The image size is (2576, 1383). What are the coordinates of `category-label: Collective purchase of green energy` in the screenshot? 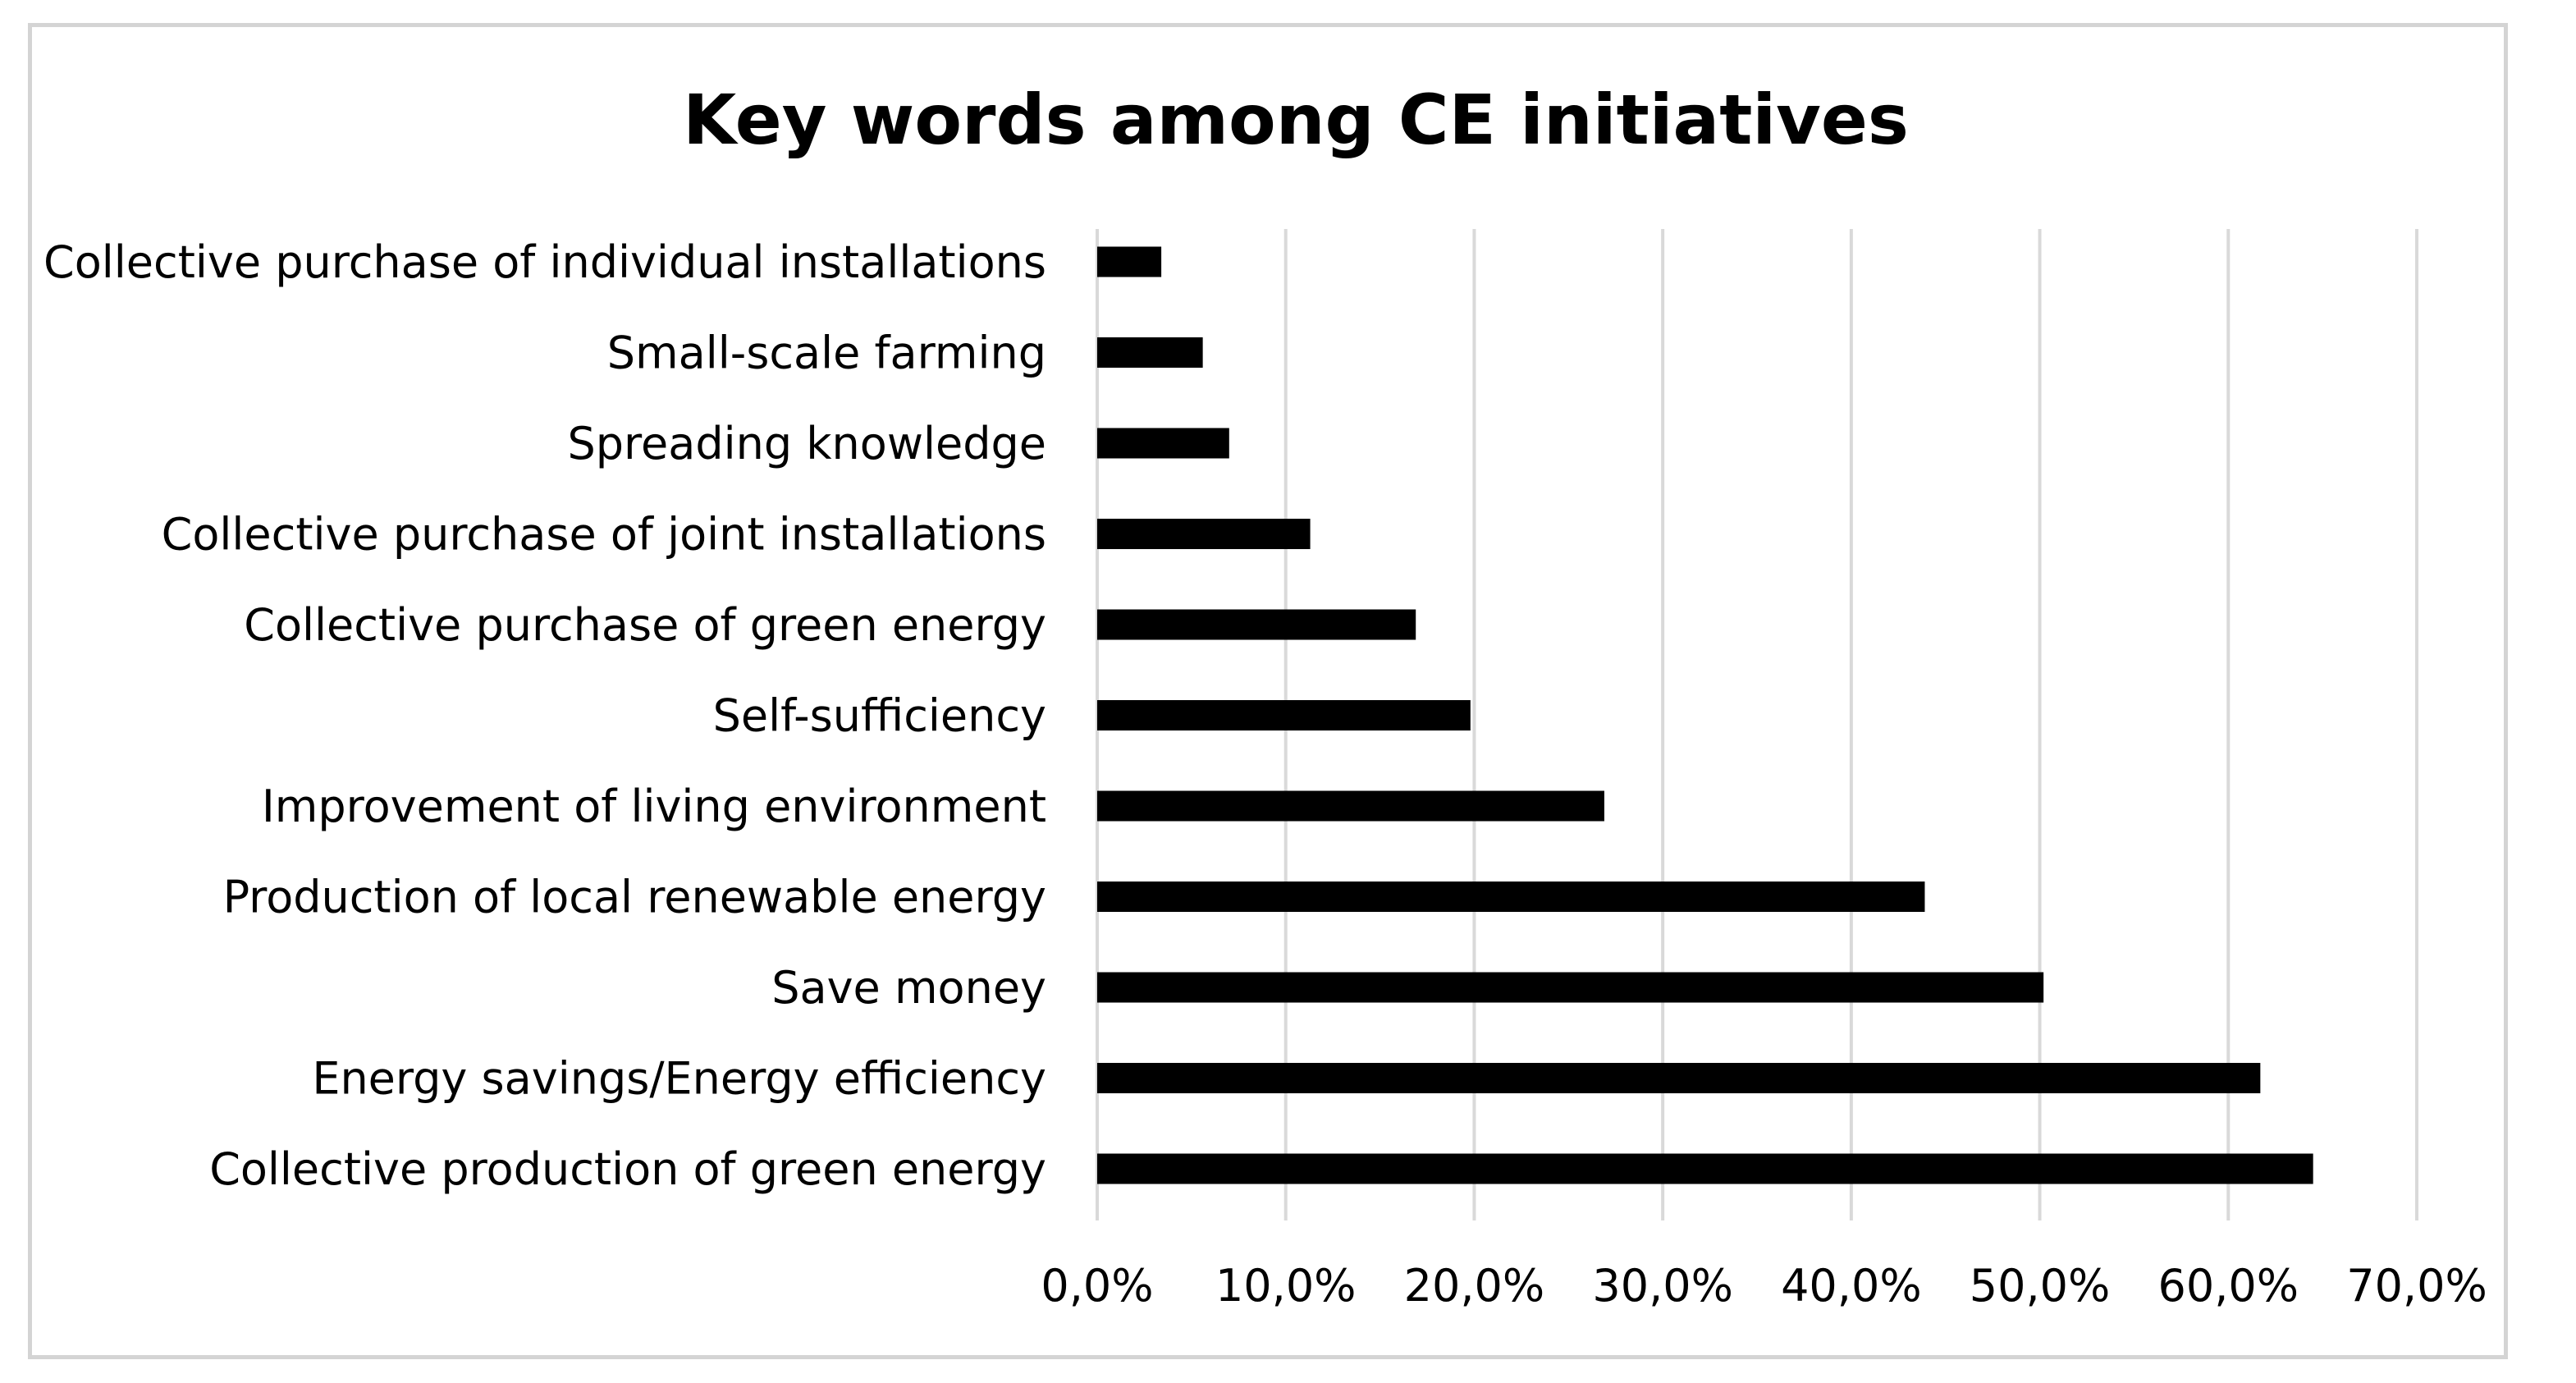 It's located at (645, 625).